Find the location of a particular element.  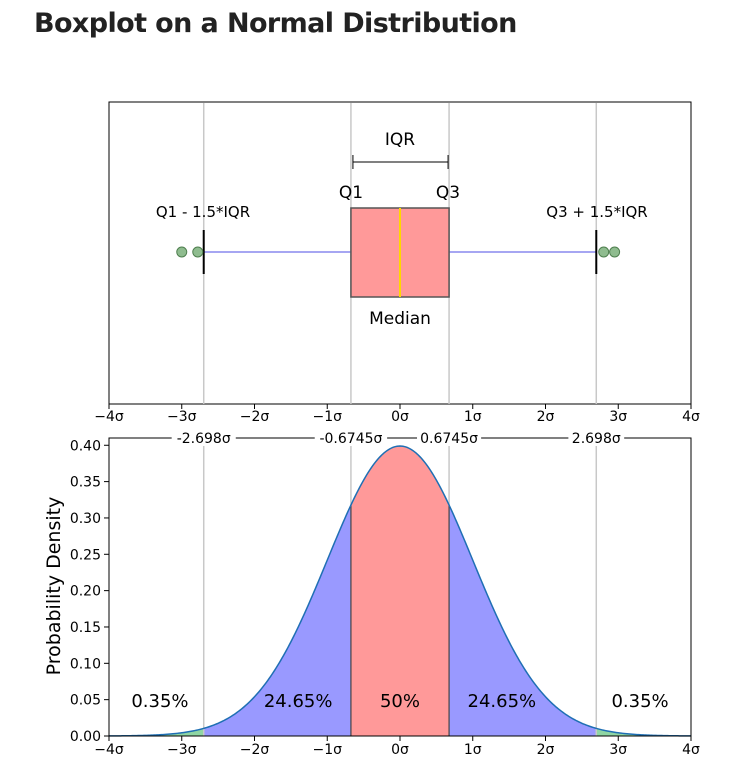

density-y-tick-label: 0.15 is located at coordinates (85, 628).